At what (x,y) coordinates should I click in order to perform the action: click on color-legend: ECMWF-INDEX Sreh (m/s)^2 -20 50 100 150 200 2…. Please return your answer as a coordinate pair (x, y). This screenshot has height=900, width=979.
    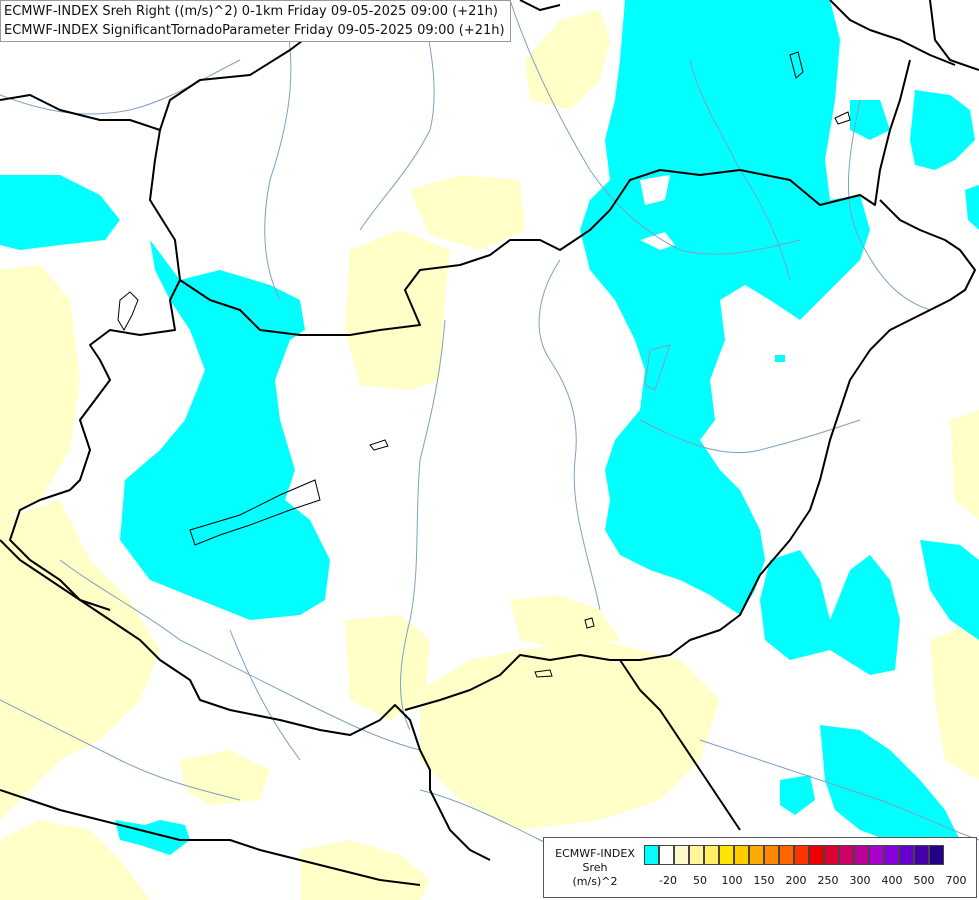
    Looking at the image, I should click on (760, 867).